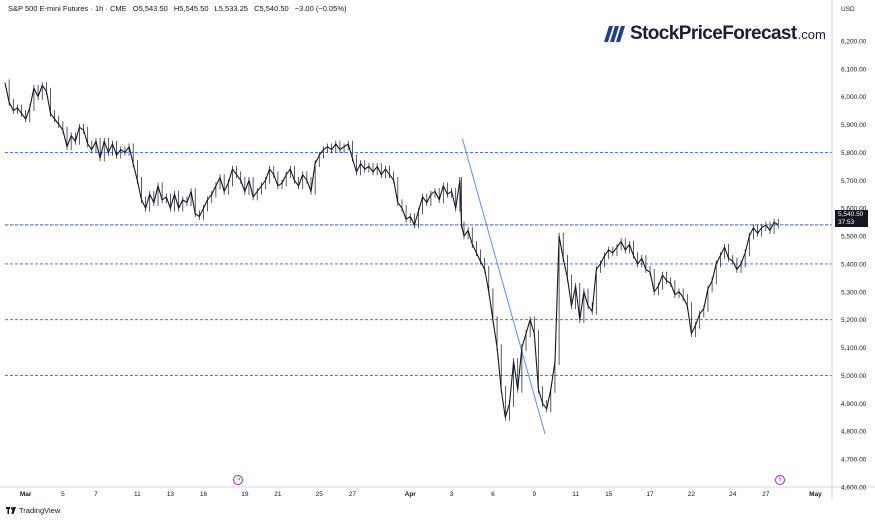 This screenshot has height=520, width=875. What do you see at coordinates (854, 292) in the screenshot?
I see `y-tick-label: 5,300.00` at bounding box center [854, 292].